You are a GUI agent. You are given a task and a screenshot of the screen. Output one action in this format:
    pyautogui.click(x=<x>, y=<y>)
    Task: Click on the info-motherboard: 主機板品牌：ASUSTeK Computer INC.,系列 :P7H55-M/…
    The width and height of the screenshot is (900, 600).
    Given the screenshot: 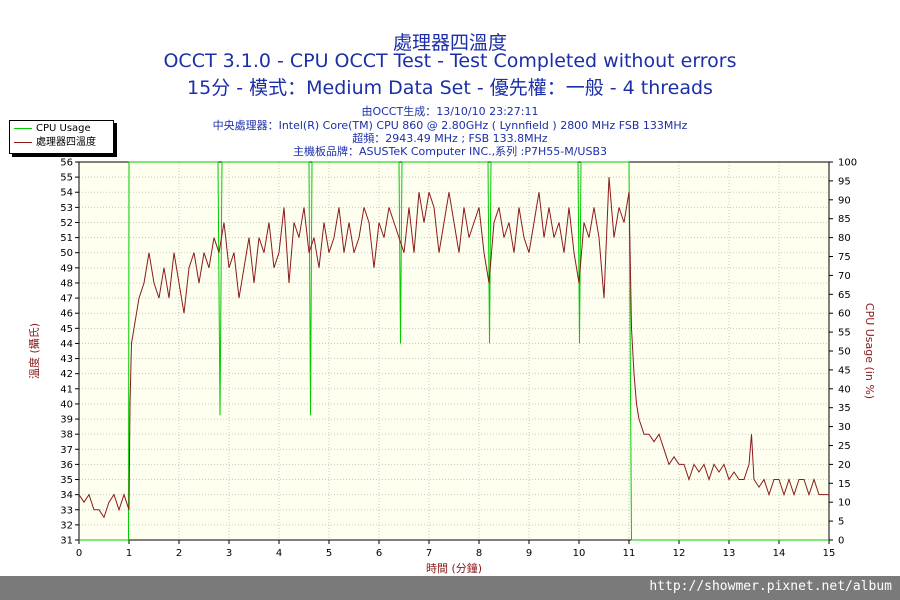 What is the action you would take?
    pyautogui.click(x=450, y=151)
    